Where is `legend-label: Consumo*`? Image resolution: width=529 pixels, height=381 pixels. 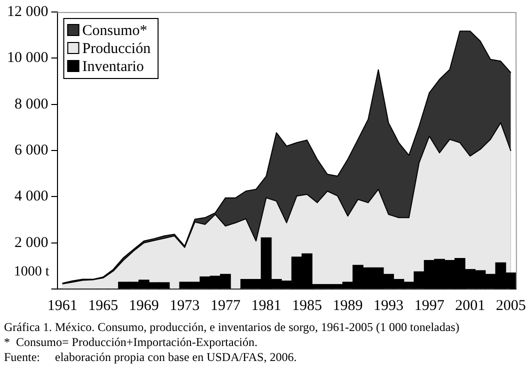 legend-label: Consumo* is located at coordinates (115, 30).